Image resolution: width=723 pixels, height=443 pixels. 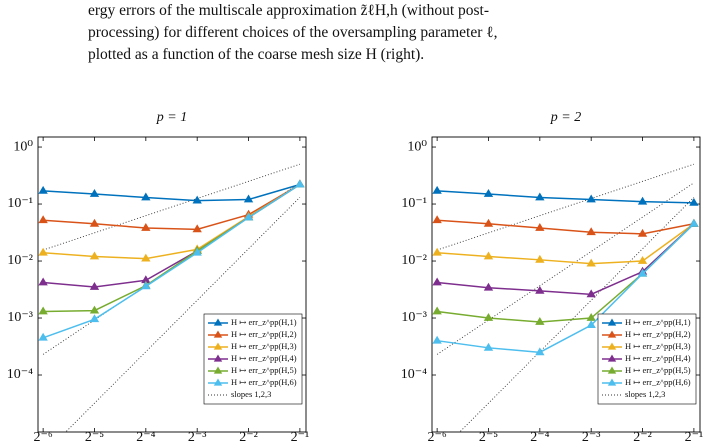 What do you see at coordinates (565, 117) in the screenshot?
I see `chart-title: p = 2` at bounding box center [565, 117].